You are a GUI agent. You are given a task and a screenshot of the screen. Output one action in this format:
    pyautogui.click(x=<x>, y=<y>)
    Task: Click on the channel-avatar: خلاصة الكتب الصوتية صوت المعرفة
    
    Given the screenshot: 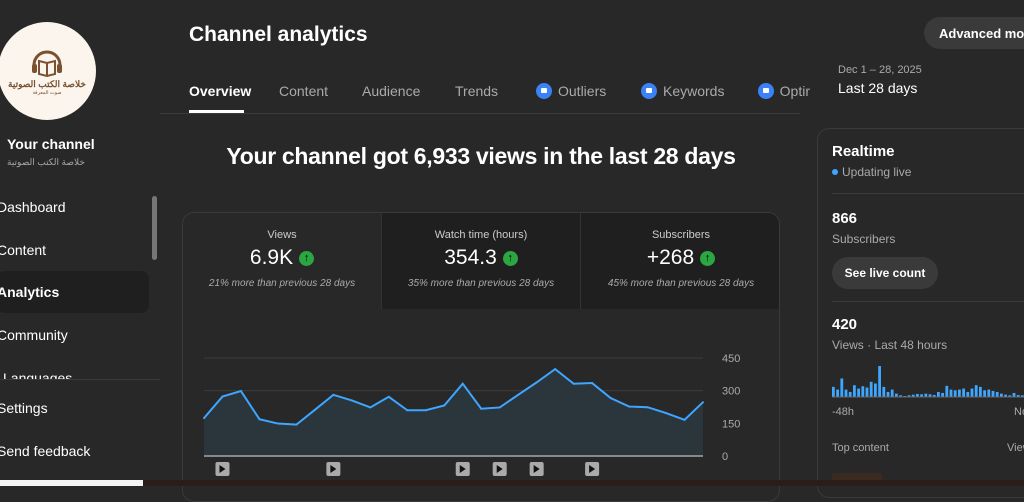 What is the action you would take?
    pyautogui.click(x=48, y=71)
    